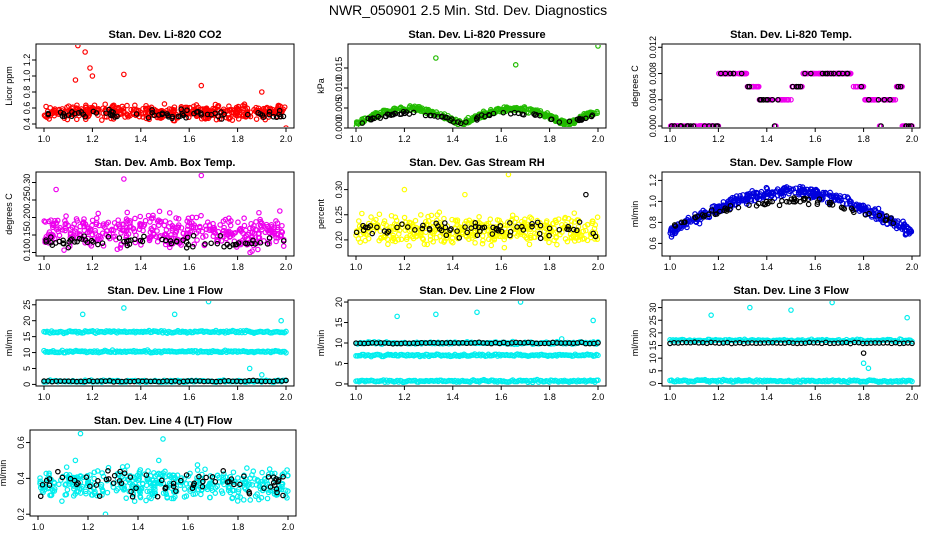 The image size is (936, 540). Describe the element at coordinates (27, 321) in the screenshot. I see `y-tick-label: 20` at that location.